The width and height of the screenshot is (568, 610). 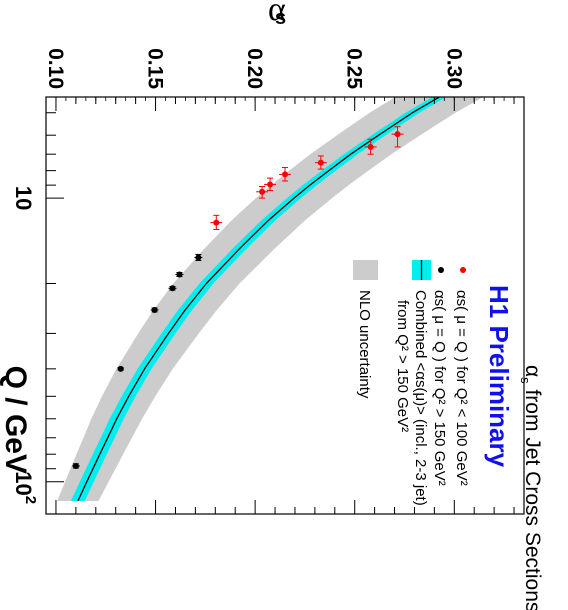 I want to click on legend-label-fit: Combined <αs(μ)> (incl., 2-3 jet), so click(x=420, y=398).